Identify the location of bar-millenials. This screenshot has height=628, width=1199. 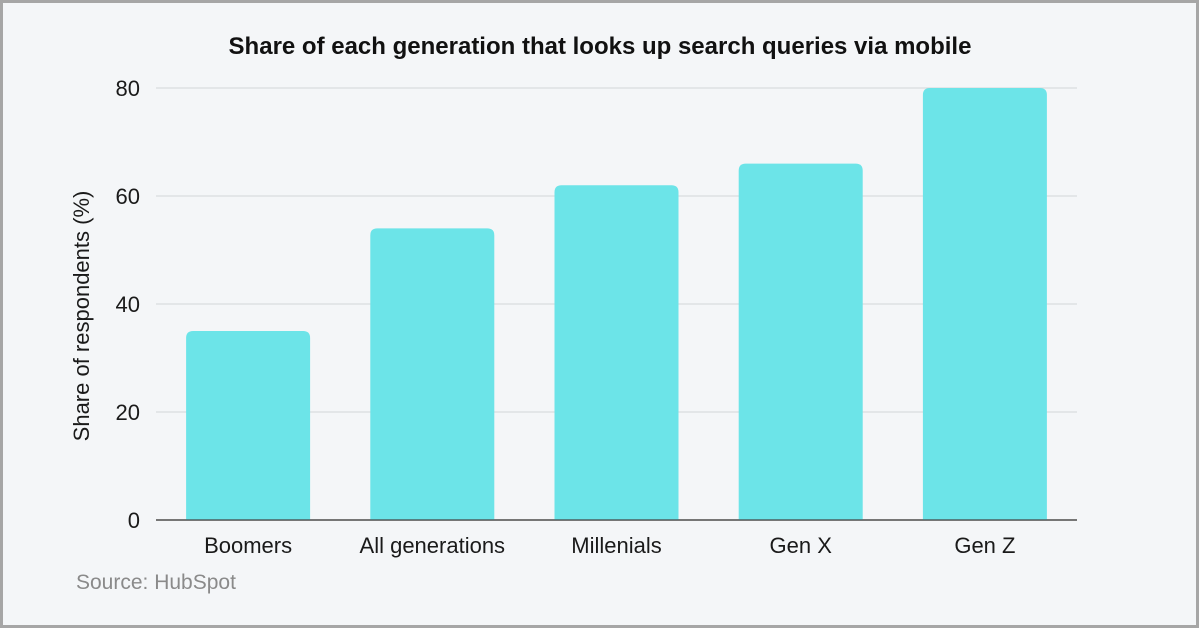
(616, 352).